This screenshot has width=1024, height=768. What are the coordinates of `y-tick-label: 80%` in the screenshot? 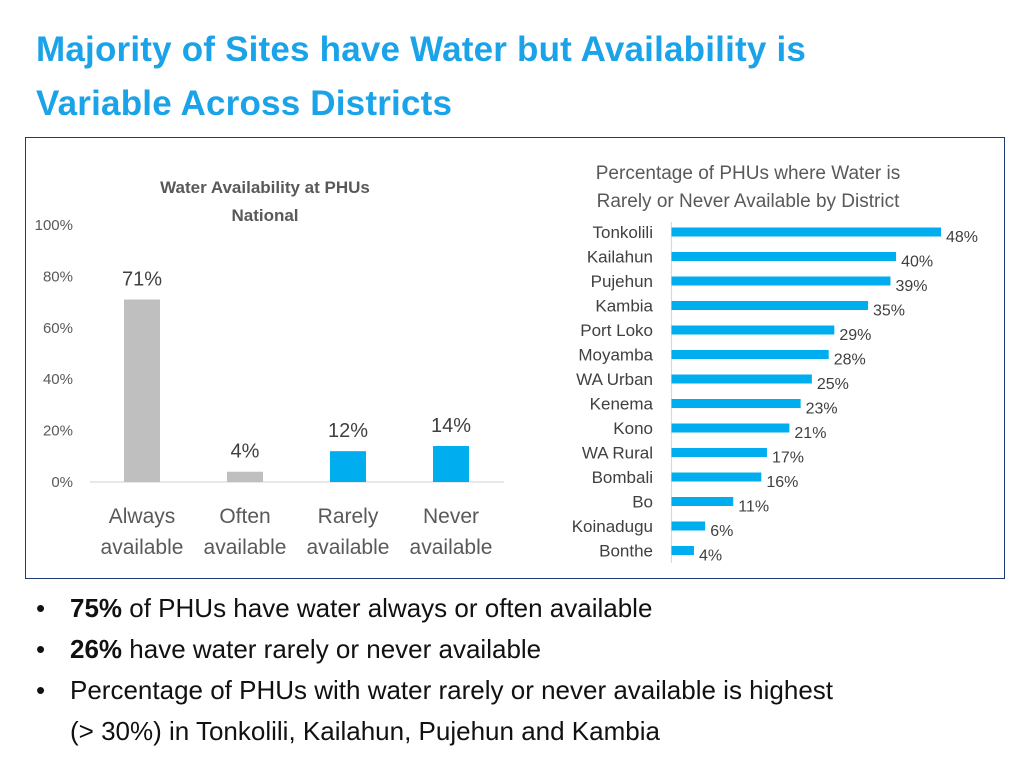 It's located at (58, 276).